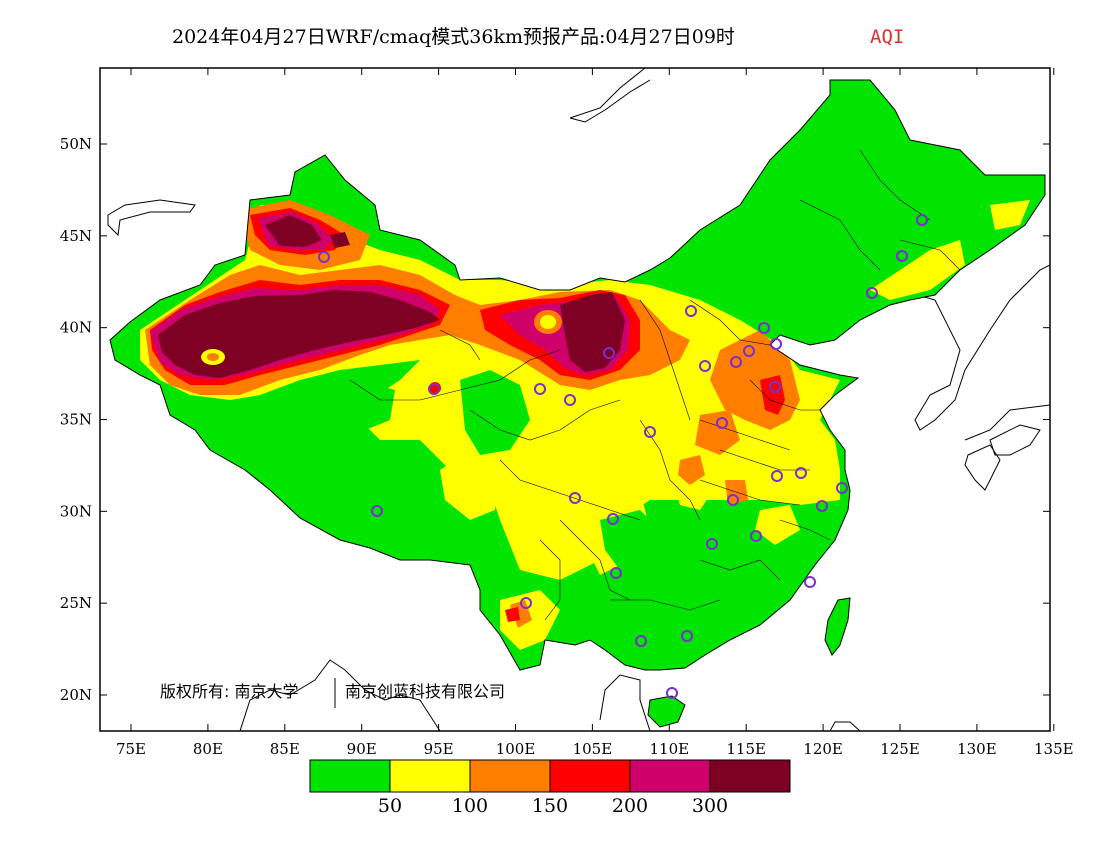 This screenshot has width=1100, height=850. What do you see at coordinates (229, 691) in the screenshot?
I see `copyright-text: 版权所有: 南京大学` at bounding box center [229, 691].